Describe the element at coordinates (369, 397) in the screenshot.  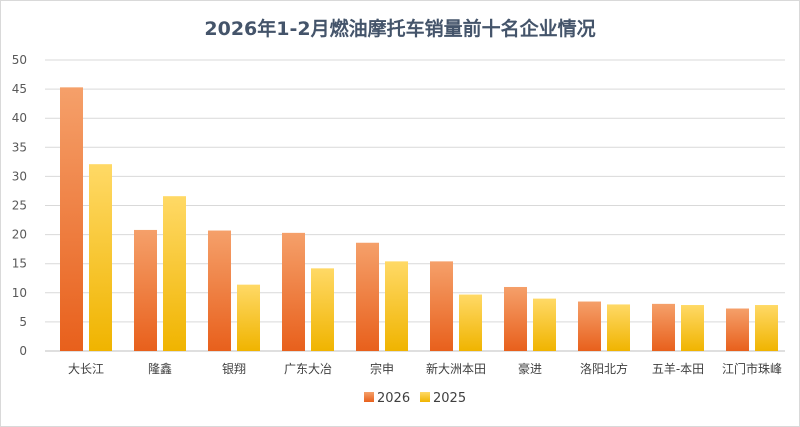
I see `legend-swatch-2026` at that location.